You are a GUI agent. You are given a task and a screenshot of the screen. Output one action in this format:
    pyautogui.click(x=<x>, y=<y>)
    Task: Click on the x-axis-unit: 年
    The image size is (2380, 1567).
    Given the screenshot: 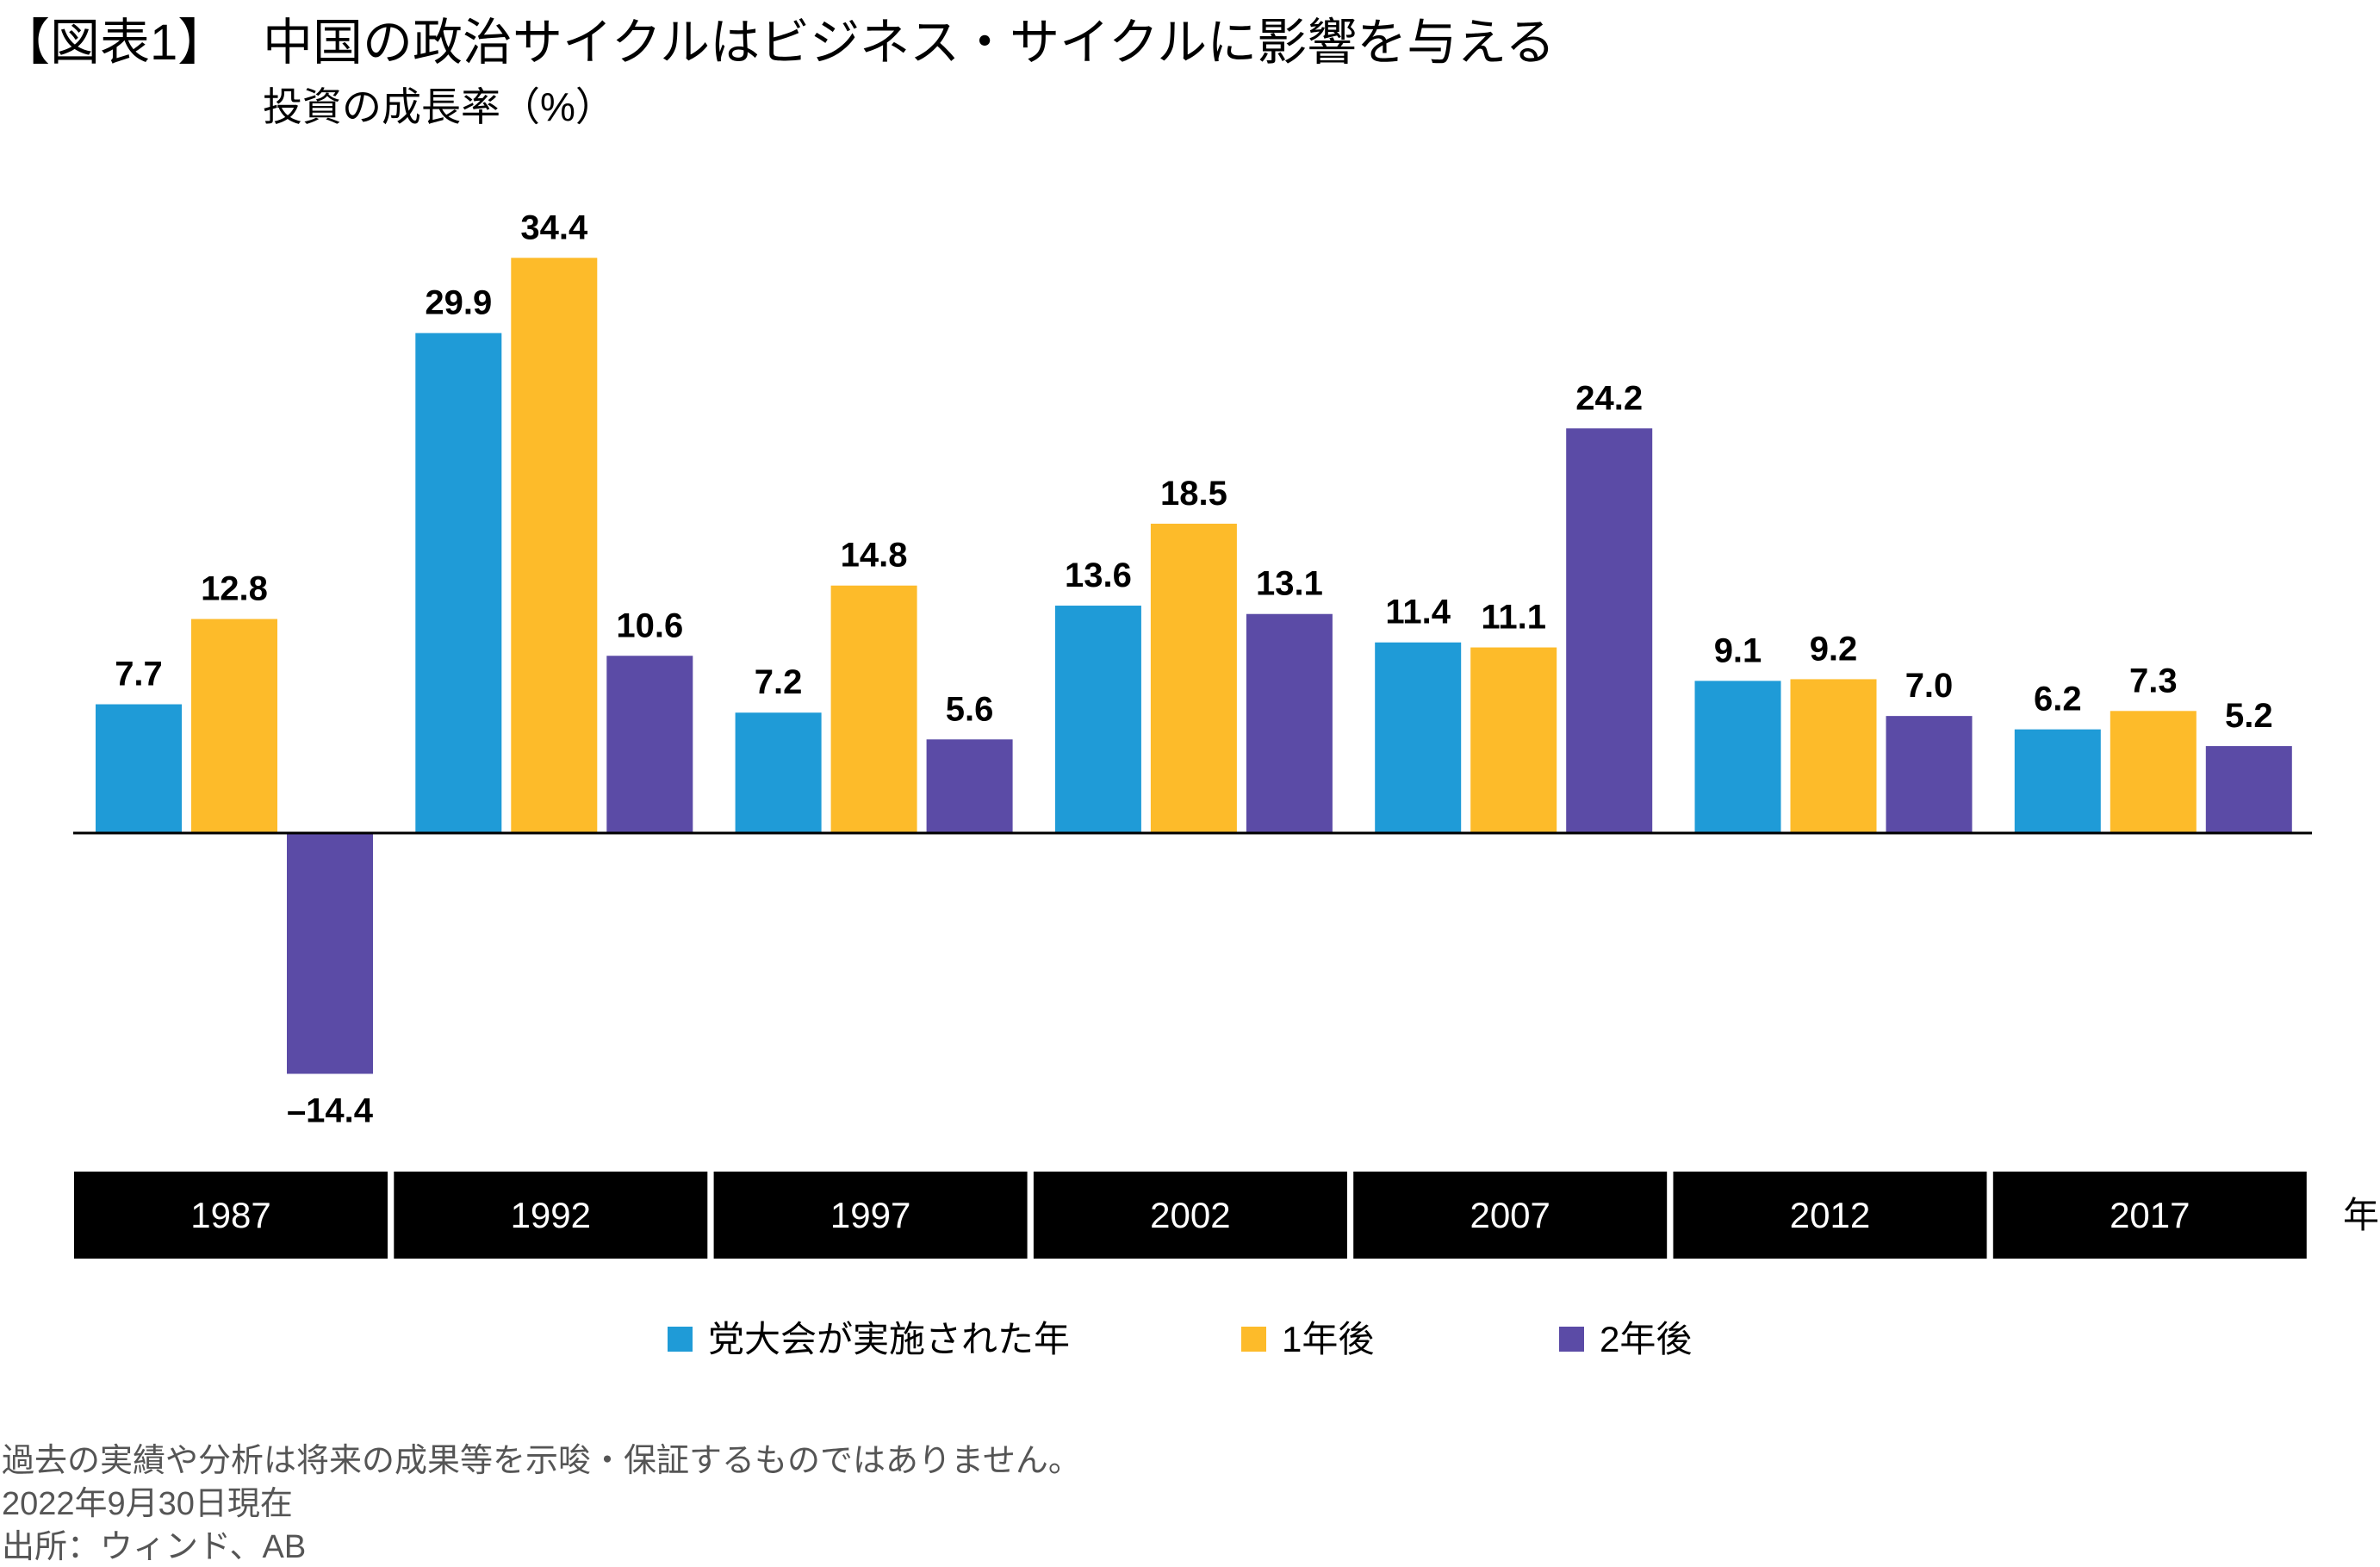 What is the action you would take?
    pyautogui.click(x=2361, y=1215)
    